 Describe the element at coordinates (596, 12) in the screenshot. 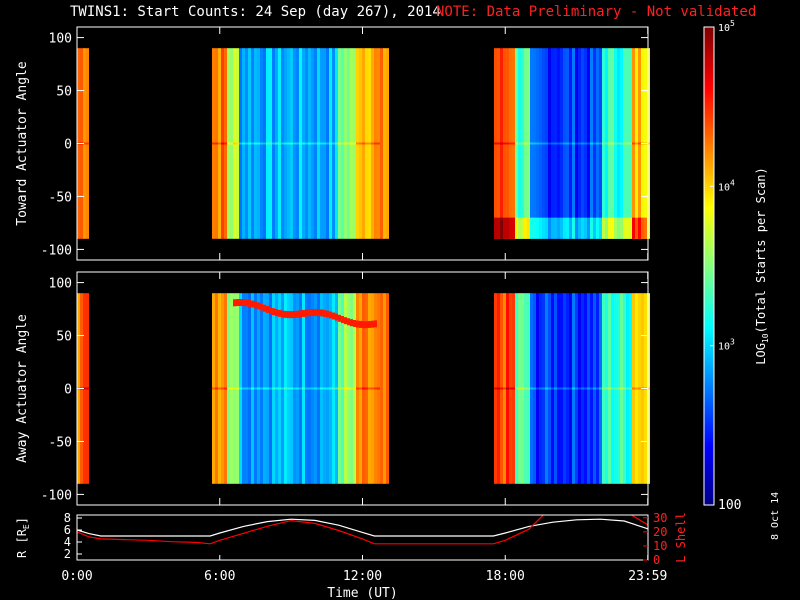

I see `preliminary-note: NOTE: Data Preliminary - Not validated` at that location.